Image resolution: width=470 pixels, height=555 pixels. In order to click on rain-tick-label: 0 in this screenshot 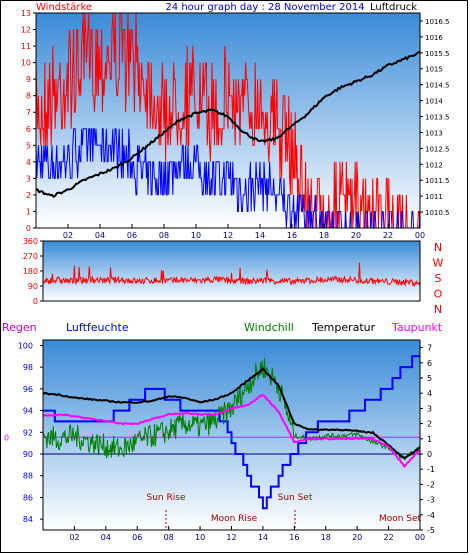, I will do `click(6, 437)`.